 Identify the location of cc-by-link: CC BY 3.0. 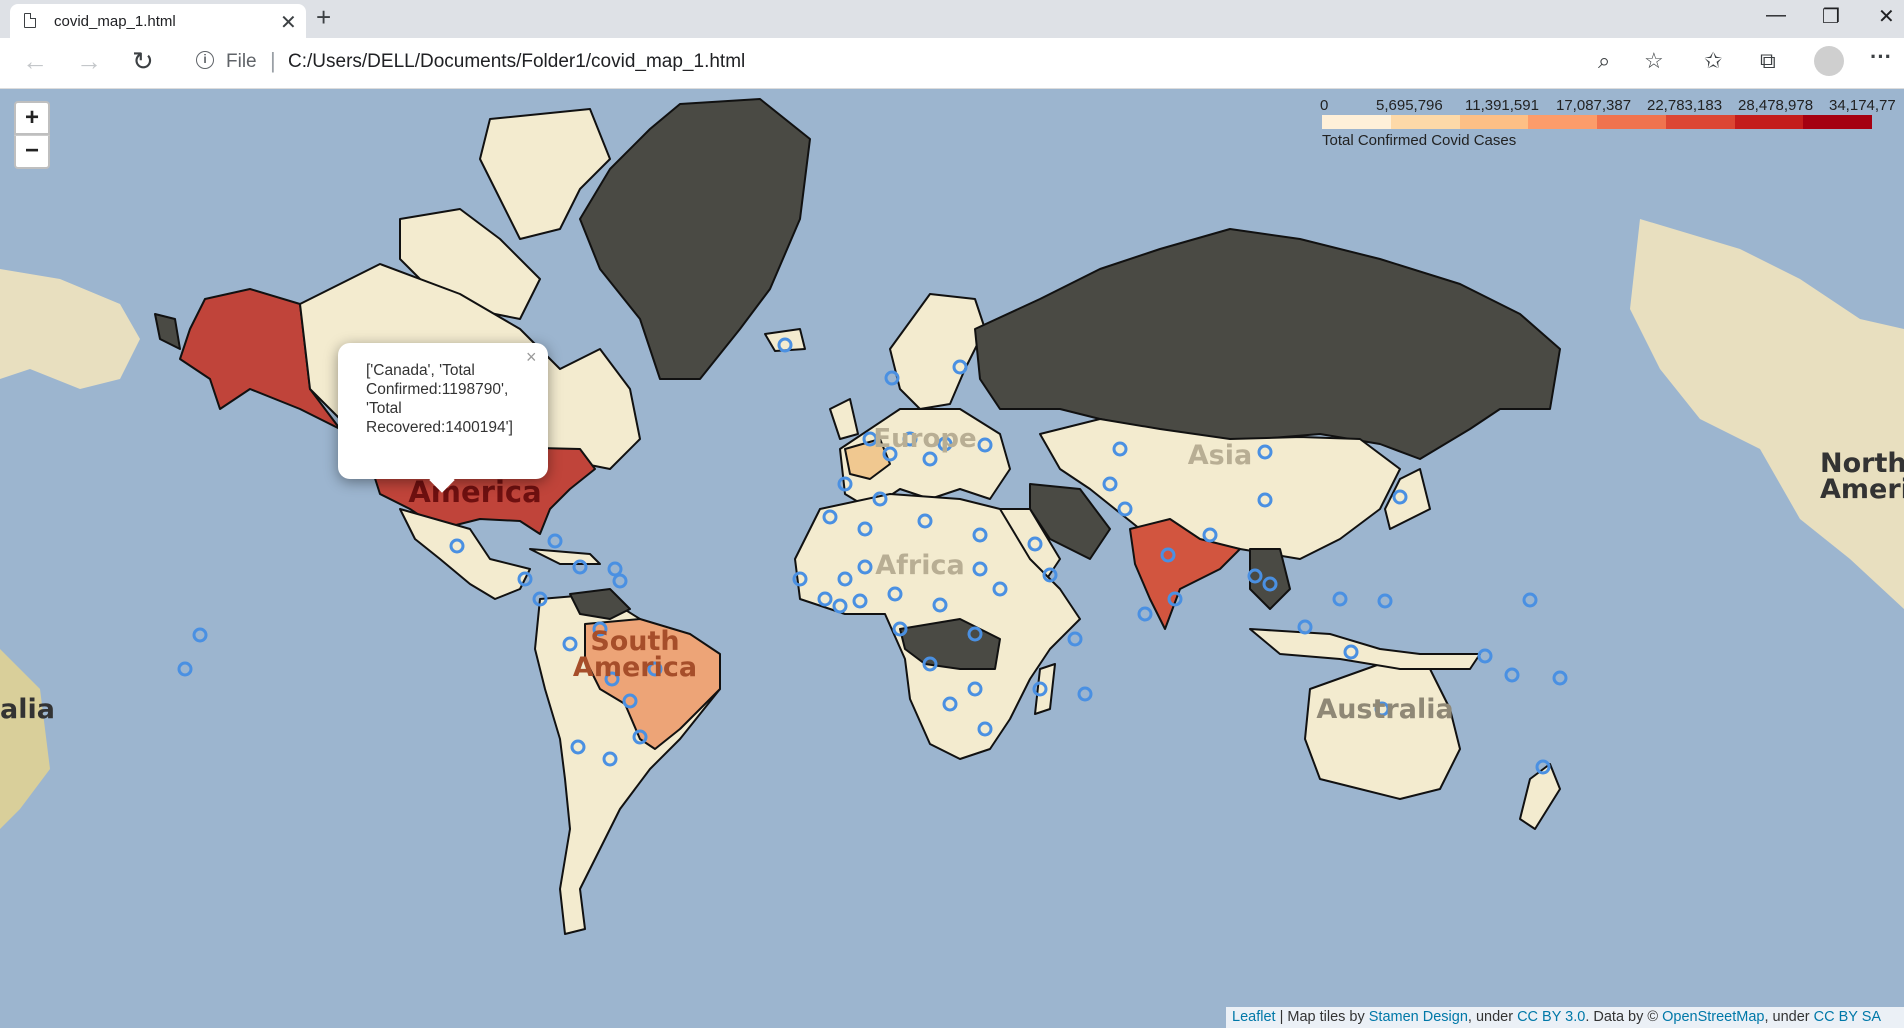
(1551, 1017).